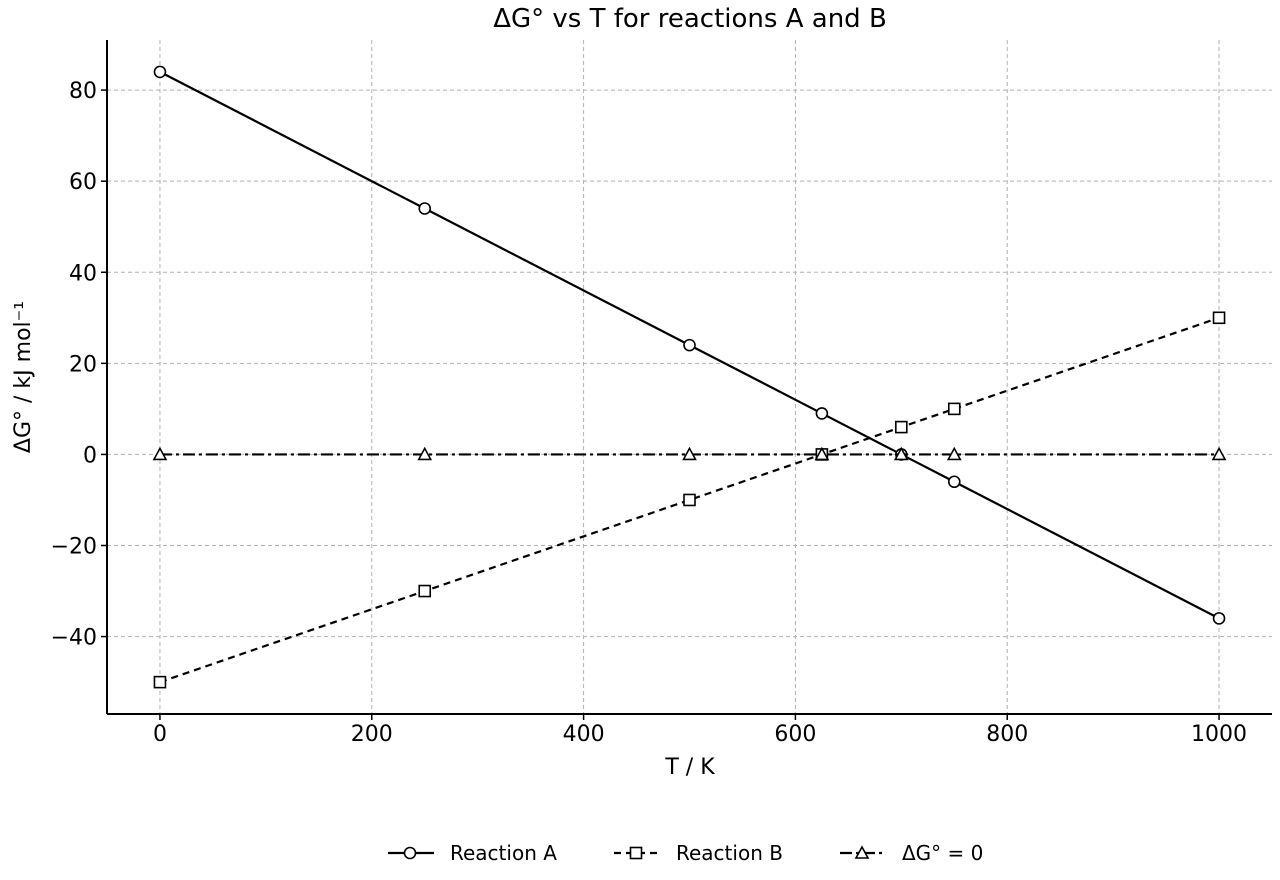  What do you see at coordinates (503, 853) in the screenshot?
I see `legend-label: Reaction A` at bounding box center [503, 853].